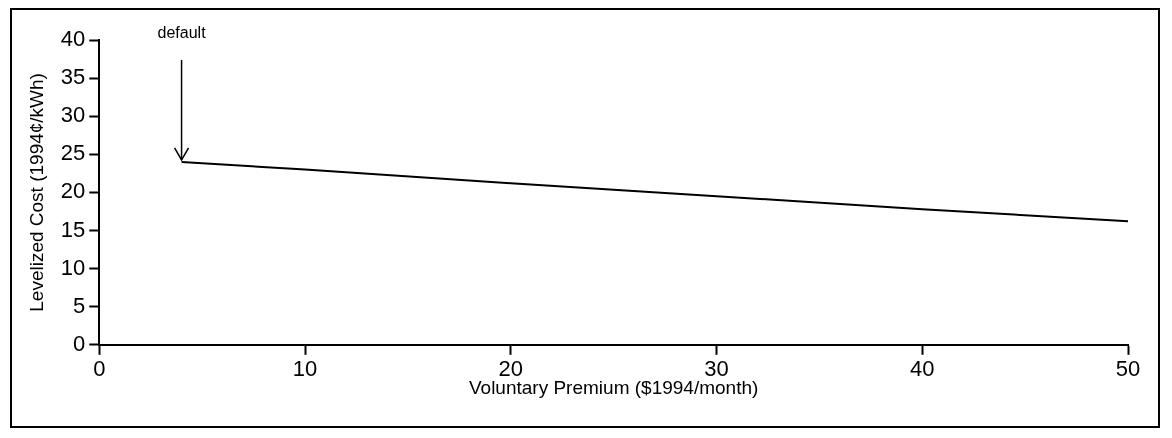 The image size is (1172, 438). I want to click on y-tick-label: 20, so click(73, 191).